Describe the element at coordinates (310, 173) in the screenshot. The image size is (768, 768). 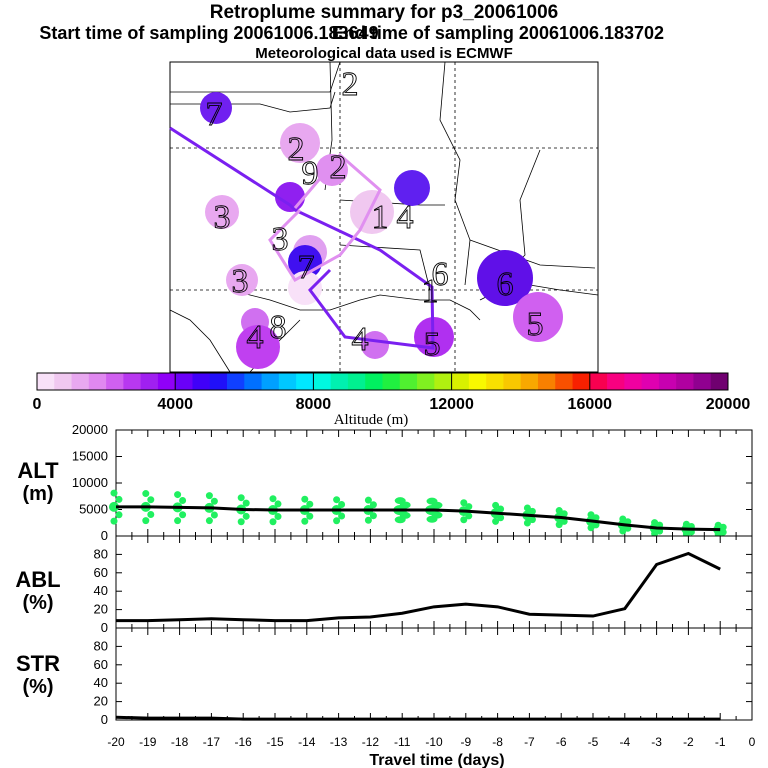
I see `cluster-label: 9` at that location.